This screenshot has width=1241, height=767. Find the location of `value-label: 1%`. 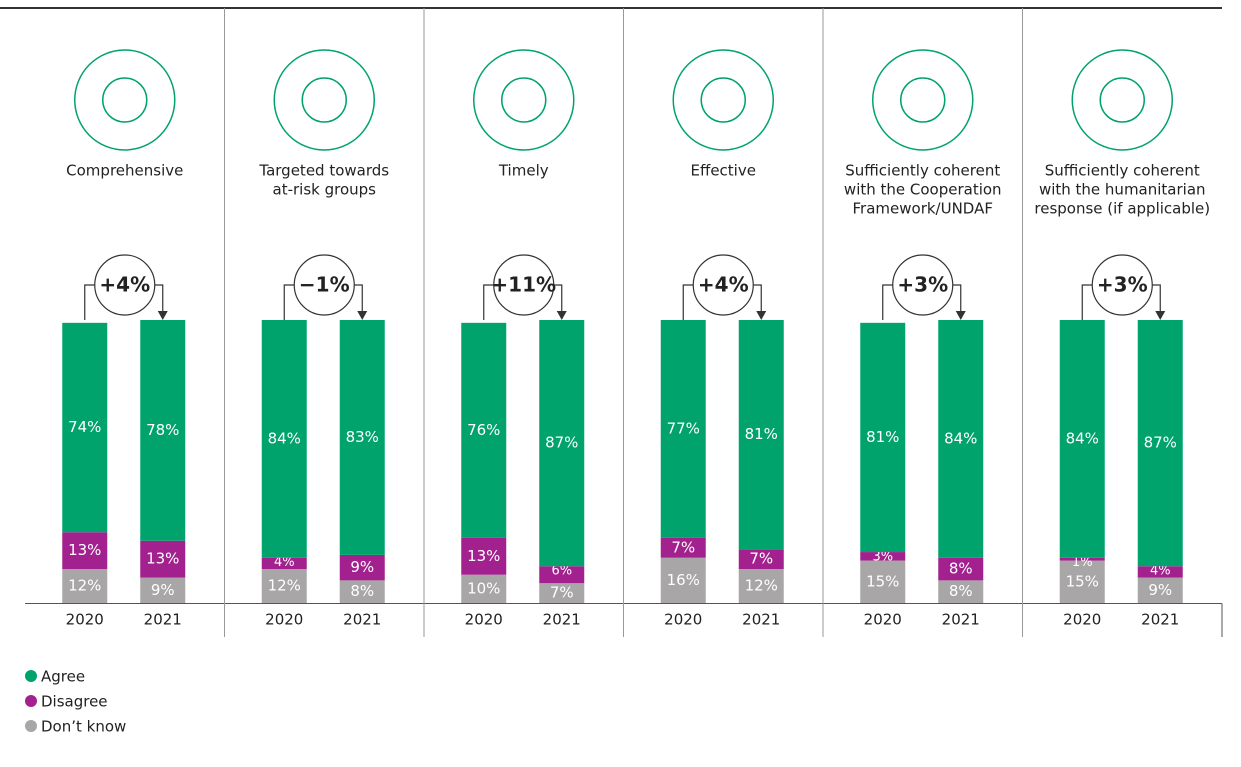

value-label: 1% is located at coordinates (1082, 562).